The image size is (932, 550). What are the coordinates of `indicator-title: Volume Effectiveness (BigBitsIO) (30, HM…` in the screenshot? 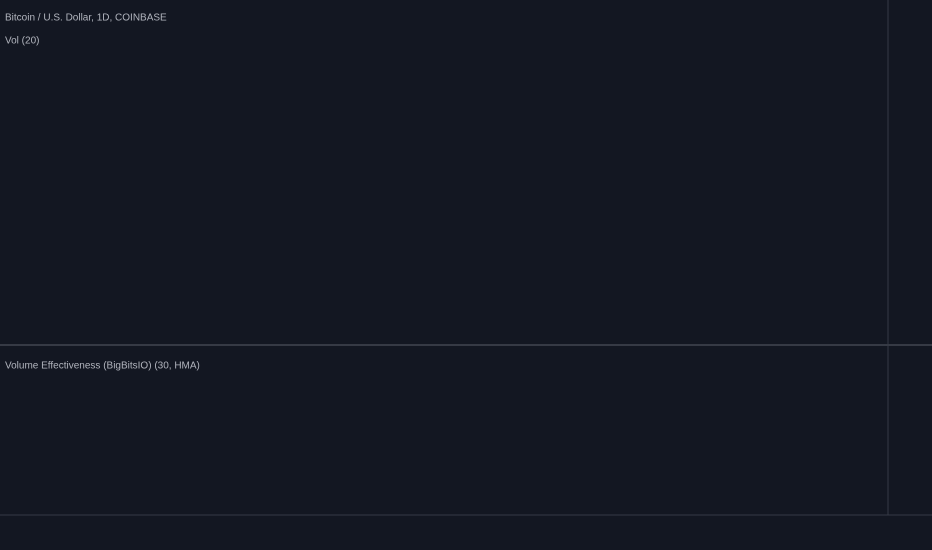 It's located at (102, 366).